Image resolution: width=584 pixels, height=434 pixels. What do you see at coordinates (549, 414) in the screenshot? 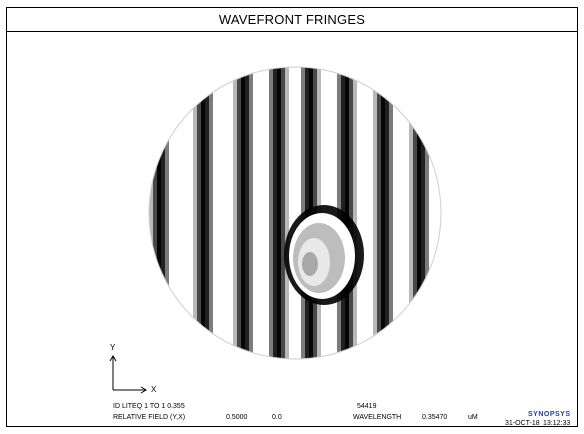
I see `synopsys-logo: SYNOPSYS` at bounding box center [549, 414].